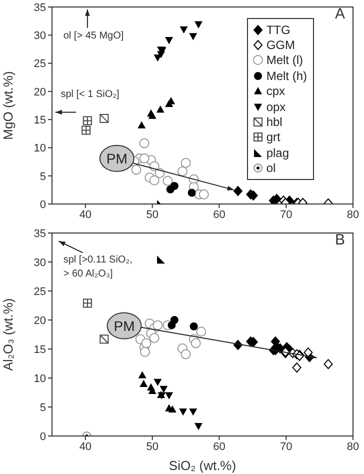 Image resolution: width=364 pixels, height=474 pixels. Describe the element at coordinates (276, 107) in the screenshot. I see `legend-label: opx` at that location.